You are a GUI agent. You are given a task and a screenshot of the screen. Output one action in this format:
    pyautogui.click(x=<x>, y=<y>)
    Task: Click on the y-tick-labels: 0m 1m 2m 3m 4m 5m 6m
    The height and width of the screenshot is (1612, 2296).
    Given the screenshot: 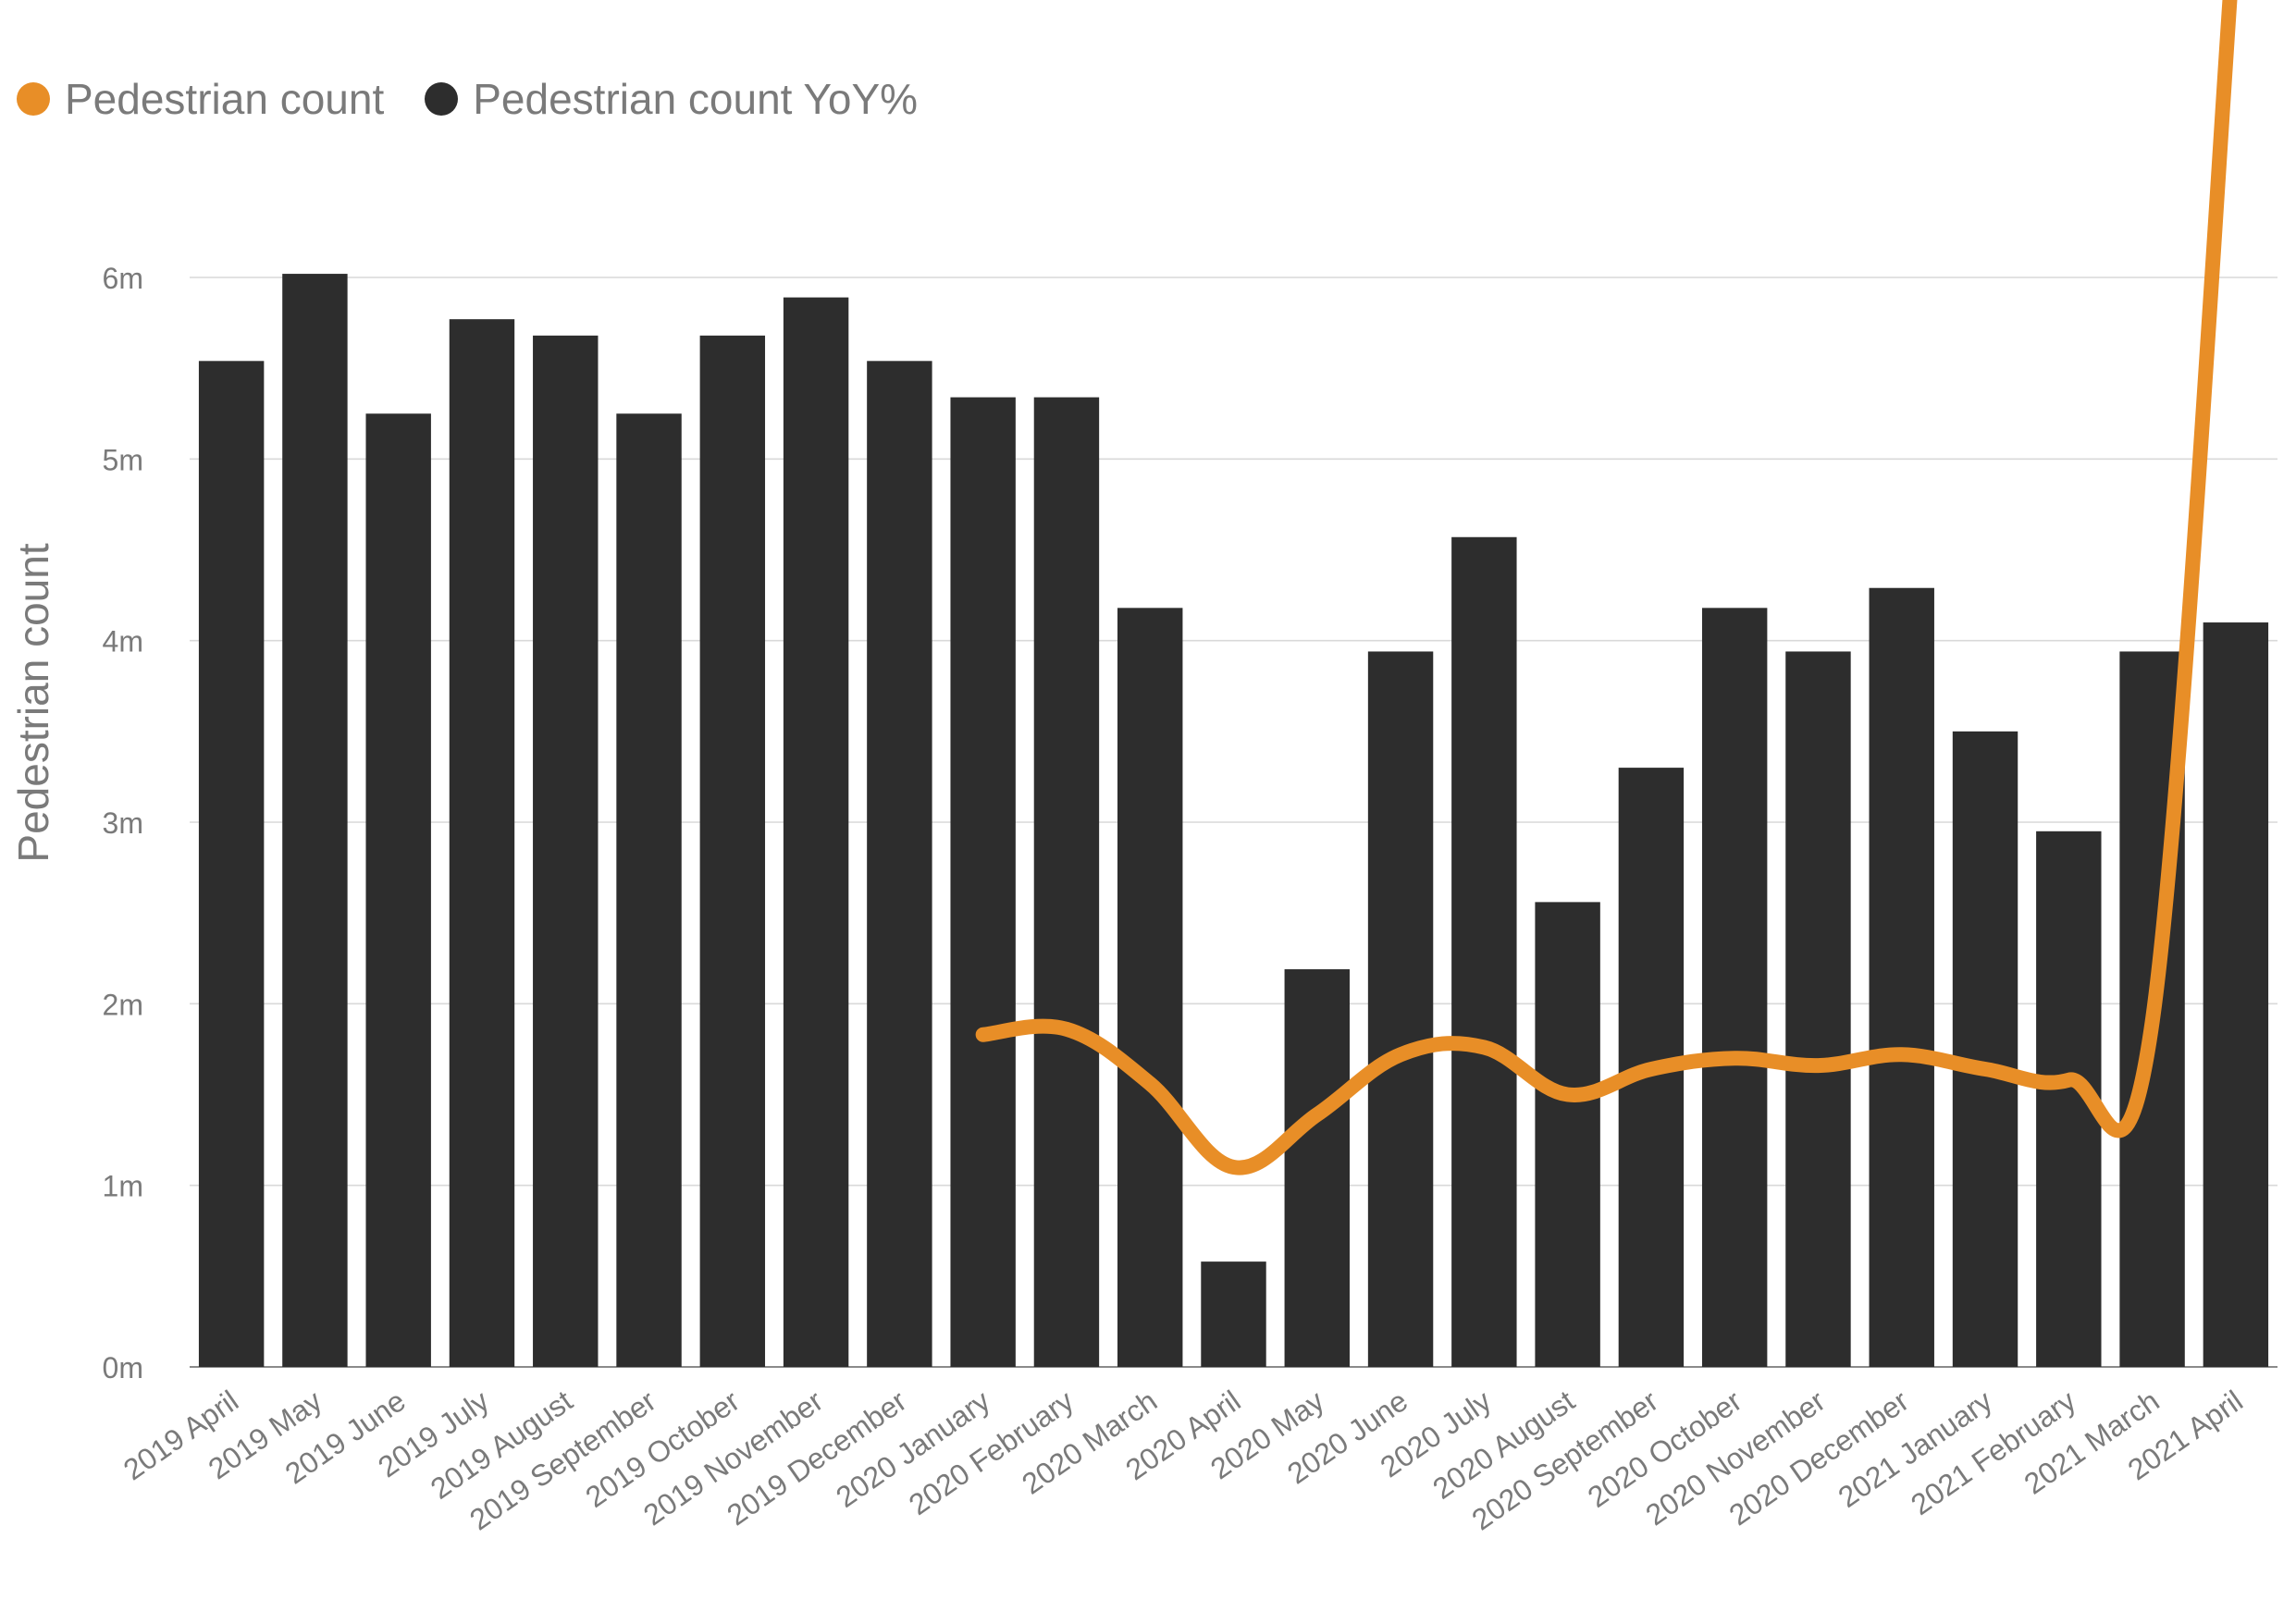 What is the action you would take?
    pyautogui.click(x=123, y=823)
    